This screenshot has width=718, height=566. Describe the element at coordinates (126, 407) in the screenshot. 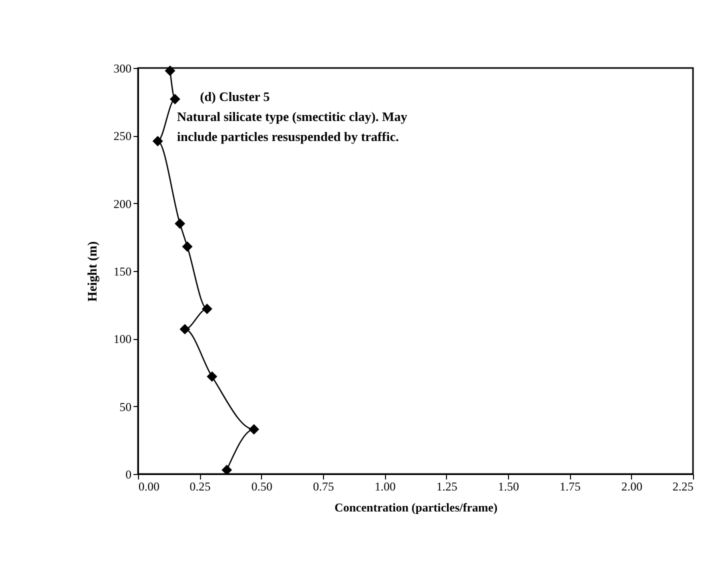

I see `y-tick-label: 50` at that location.